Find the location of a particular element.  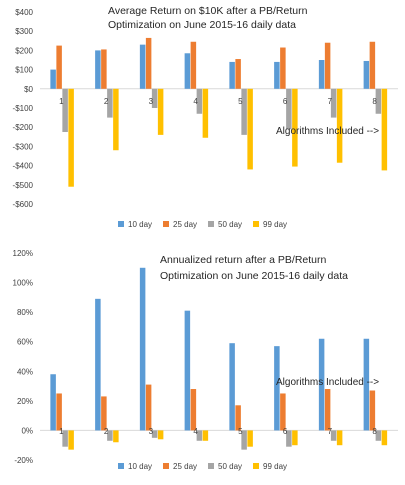

y-tick-label: $0 is located at coordinates (28, 89).